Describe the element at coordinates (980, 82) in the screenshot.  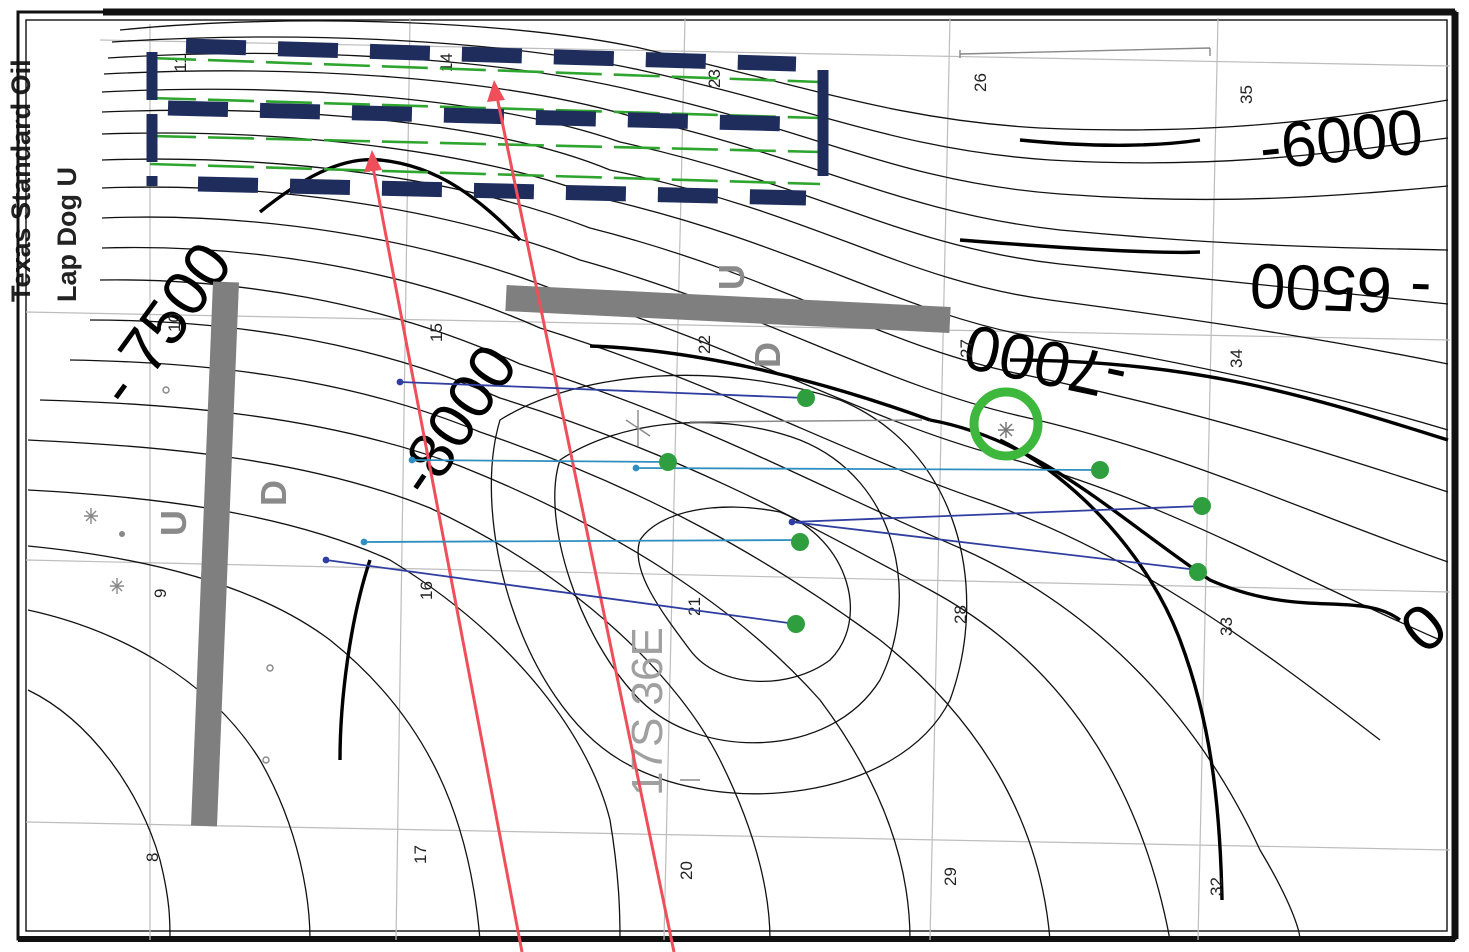
I see `section-26: 26` at that location.